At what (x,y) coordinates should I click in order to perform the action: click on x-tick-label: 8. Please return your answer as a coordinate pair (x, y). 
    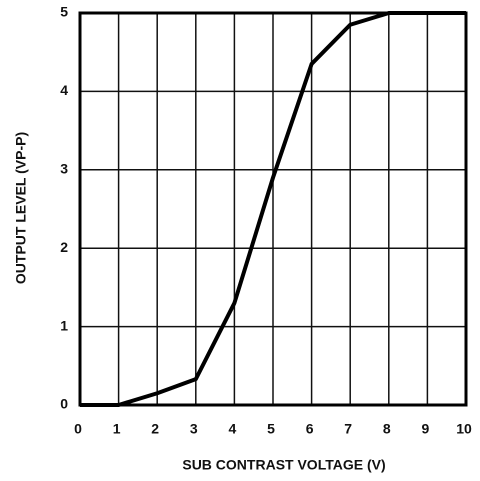
    Looking at the image, I should click on (387, 429).